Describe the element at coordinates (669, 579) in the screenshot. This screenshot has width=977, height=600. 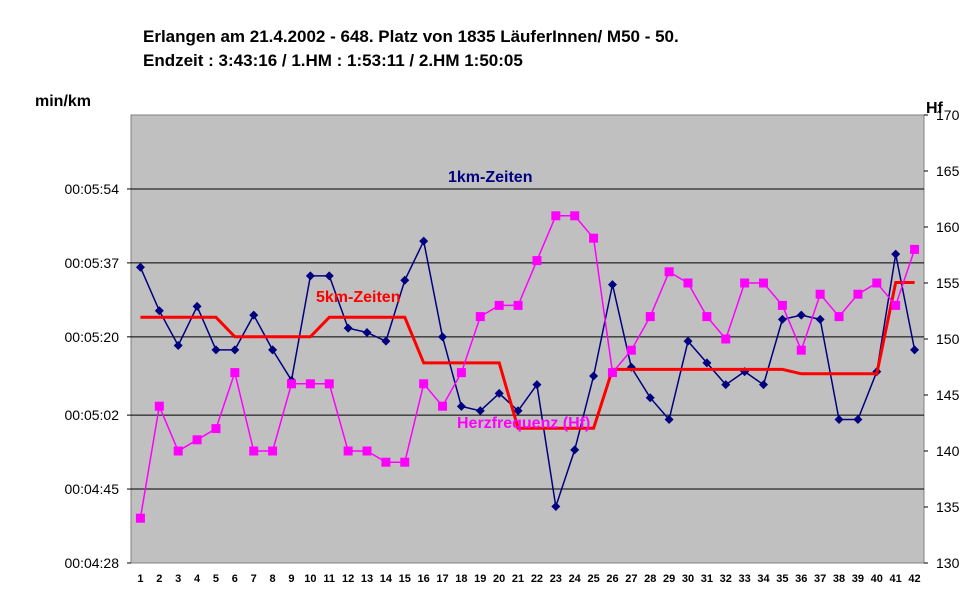
I see `x-tick-label: 29` at that location.